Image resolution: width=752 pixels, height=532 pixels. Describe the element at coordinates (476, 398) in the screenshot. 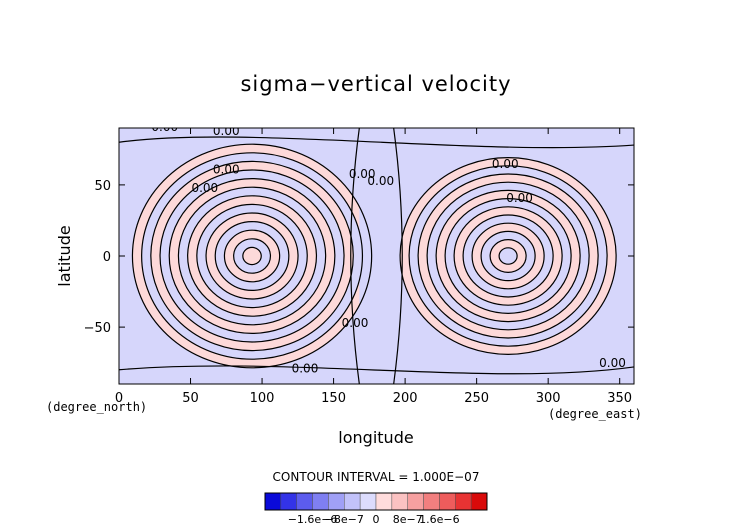

I see `x-tick-label: 250` at that location.